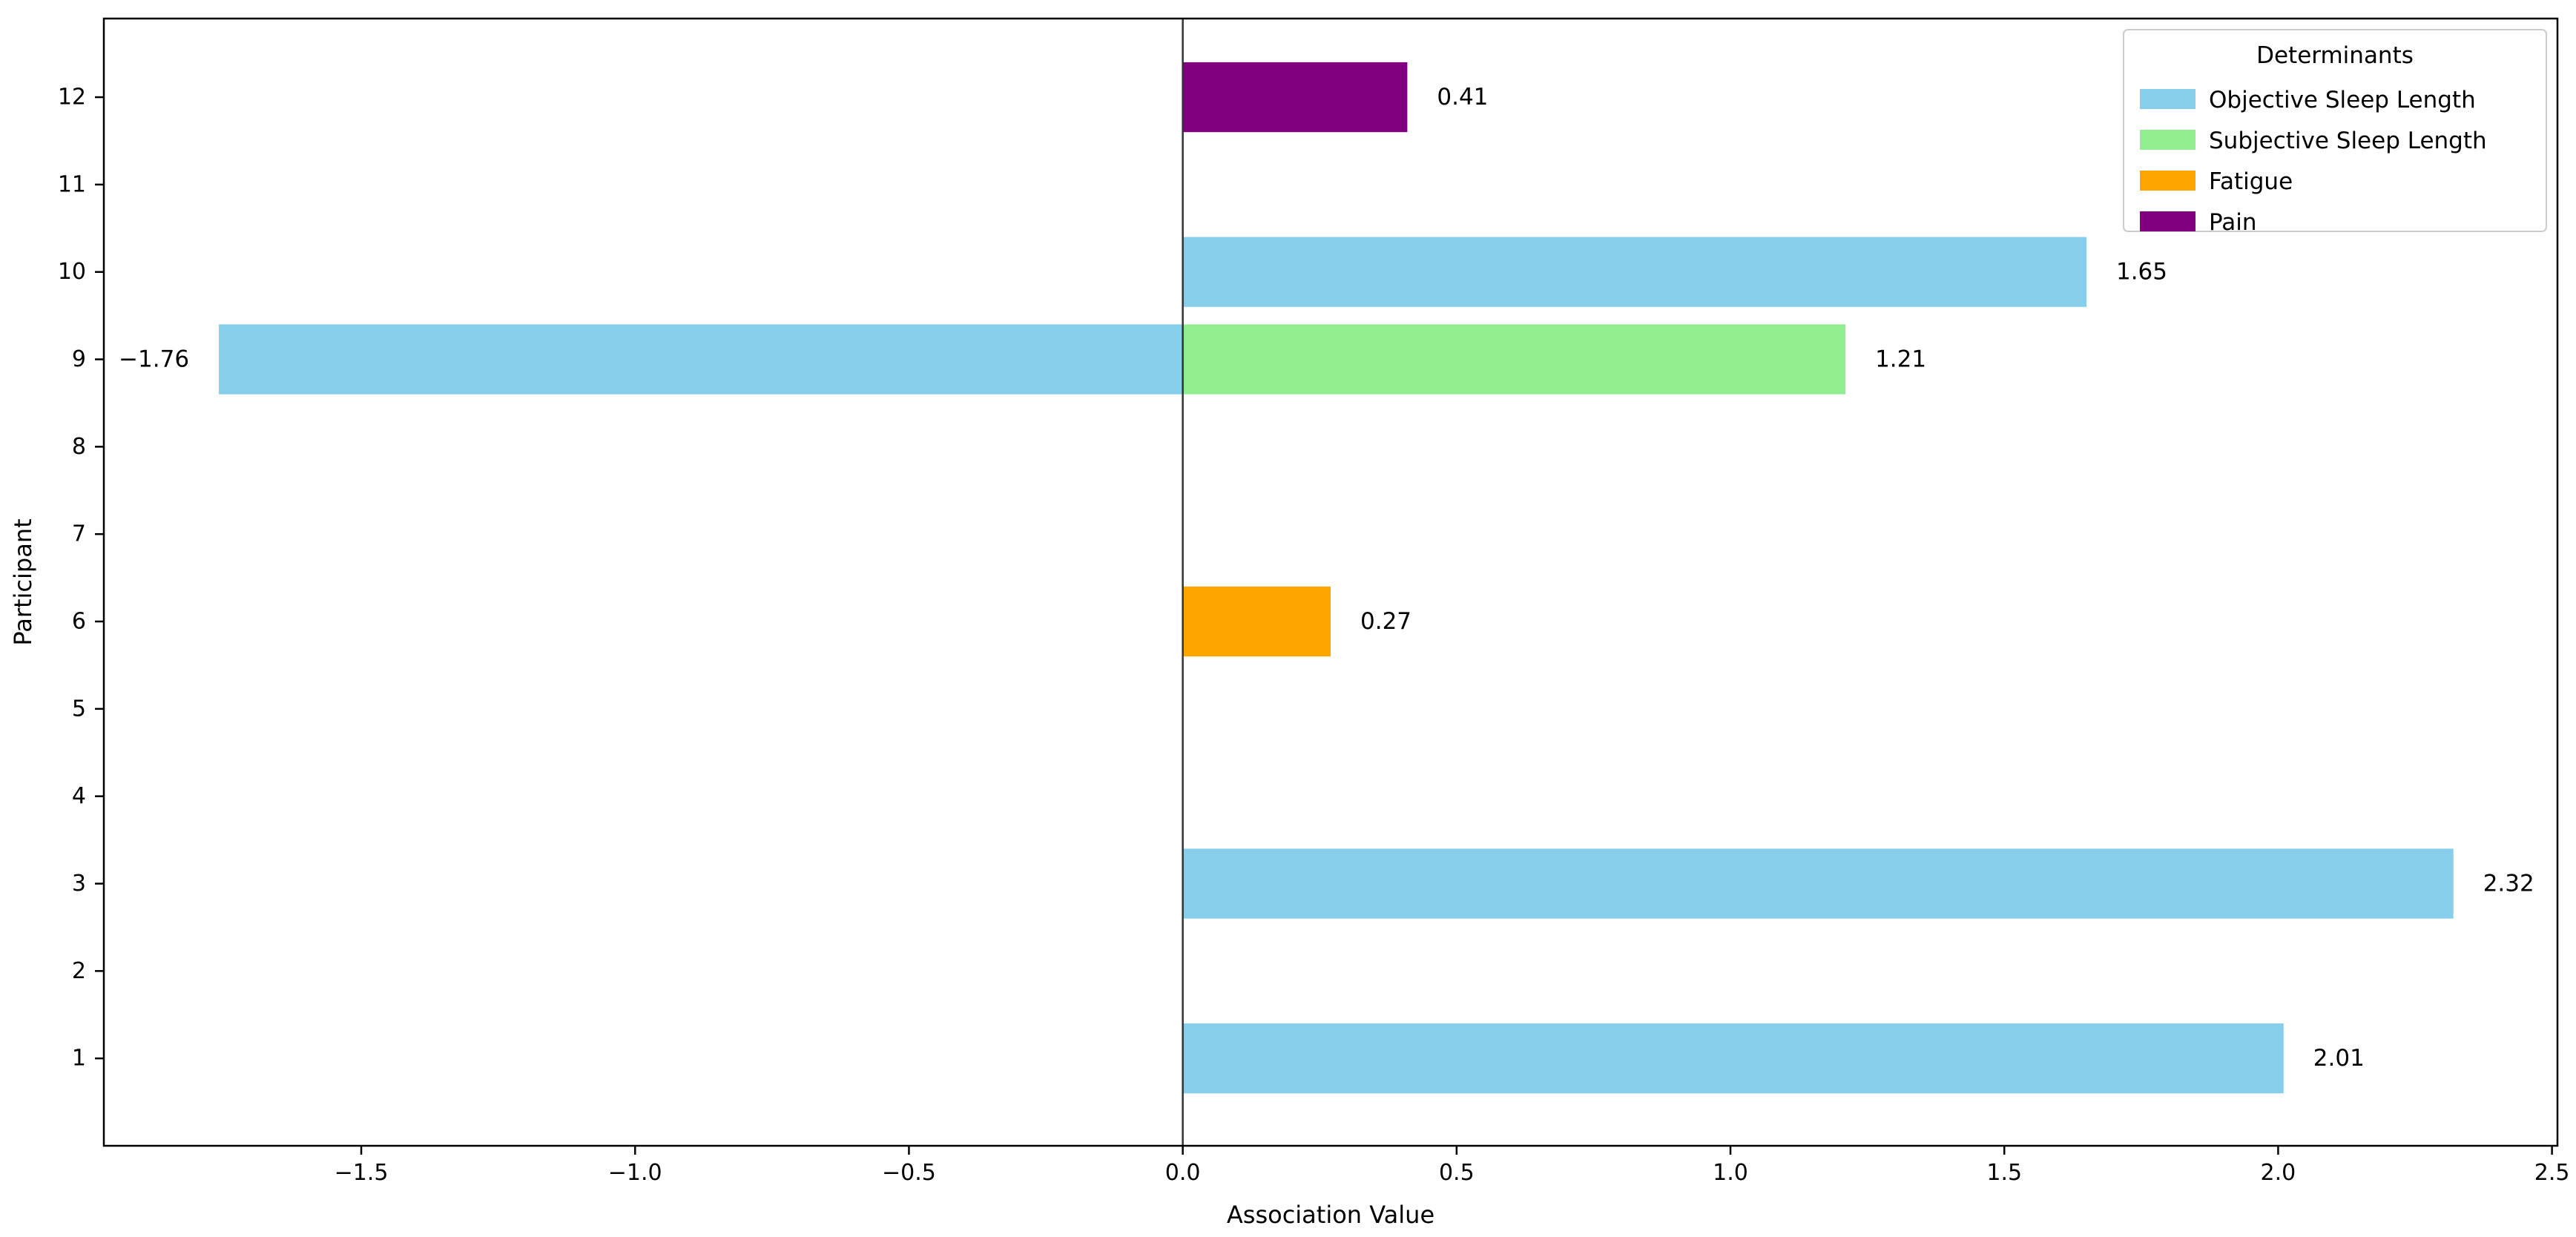 The width and height of the screenshot is (2576, 1237). What do you see at coordinates (1385, 622) in the screenshot?
I see `bar-value-label: 0.27` at bounding box center [1385, 622].